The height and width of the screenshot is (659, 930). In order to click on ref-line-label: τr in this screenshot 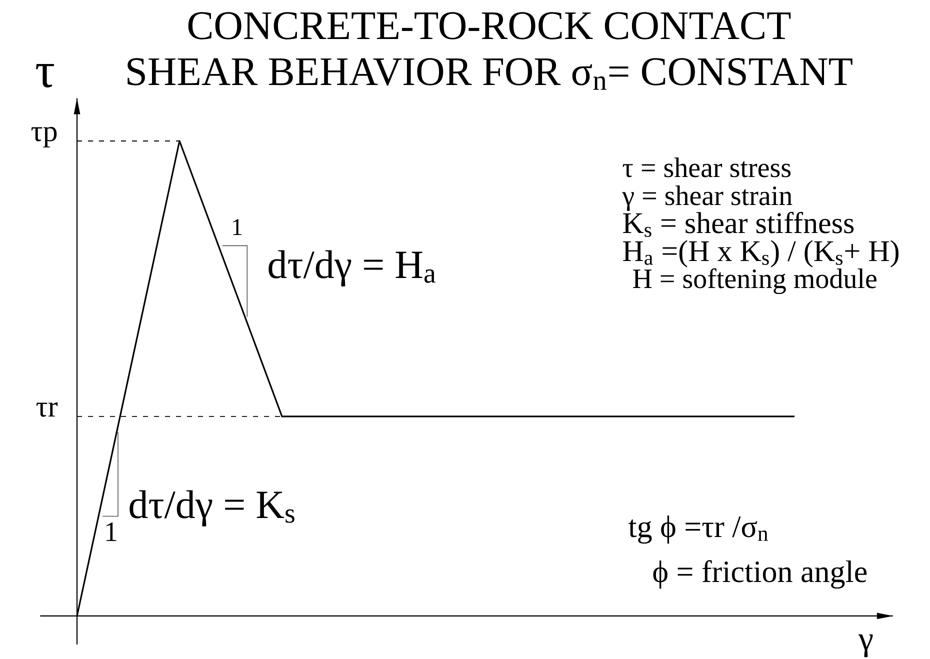, I will do `click(47, 409)`.